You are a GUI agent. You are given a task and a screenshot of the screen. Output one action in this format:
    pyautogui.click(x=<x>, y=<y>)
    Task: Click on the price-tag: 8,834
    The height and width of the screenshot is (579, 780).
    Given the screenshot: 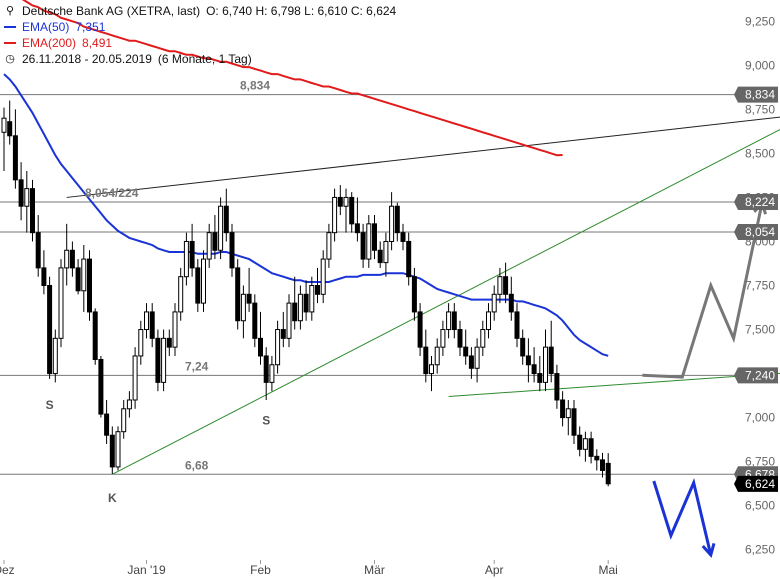 What is the action you would take?
    pyautogui.click(x=756, y=94)
    